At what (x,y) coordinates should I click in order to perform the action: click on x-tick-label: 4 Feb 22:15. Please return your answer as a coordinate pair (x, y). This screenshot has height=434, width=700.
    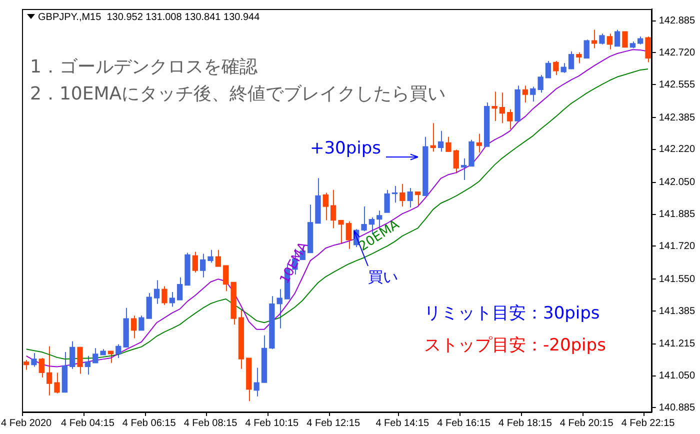
    Looking at the image, I should click on (648, 423).